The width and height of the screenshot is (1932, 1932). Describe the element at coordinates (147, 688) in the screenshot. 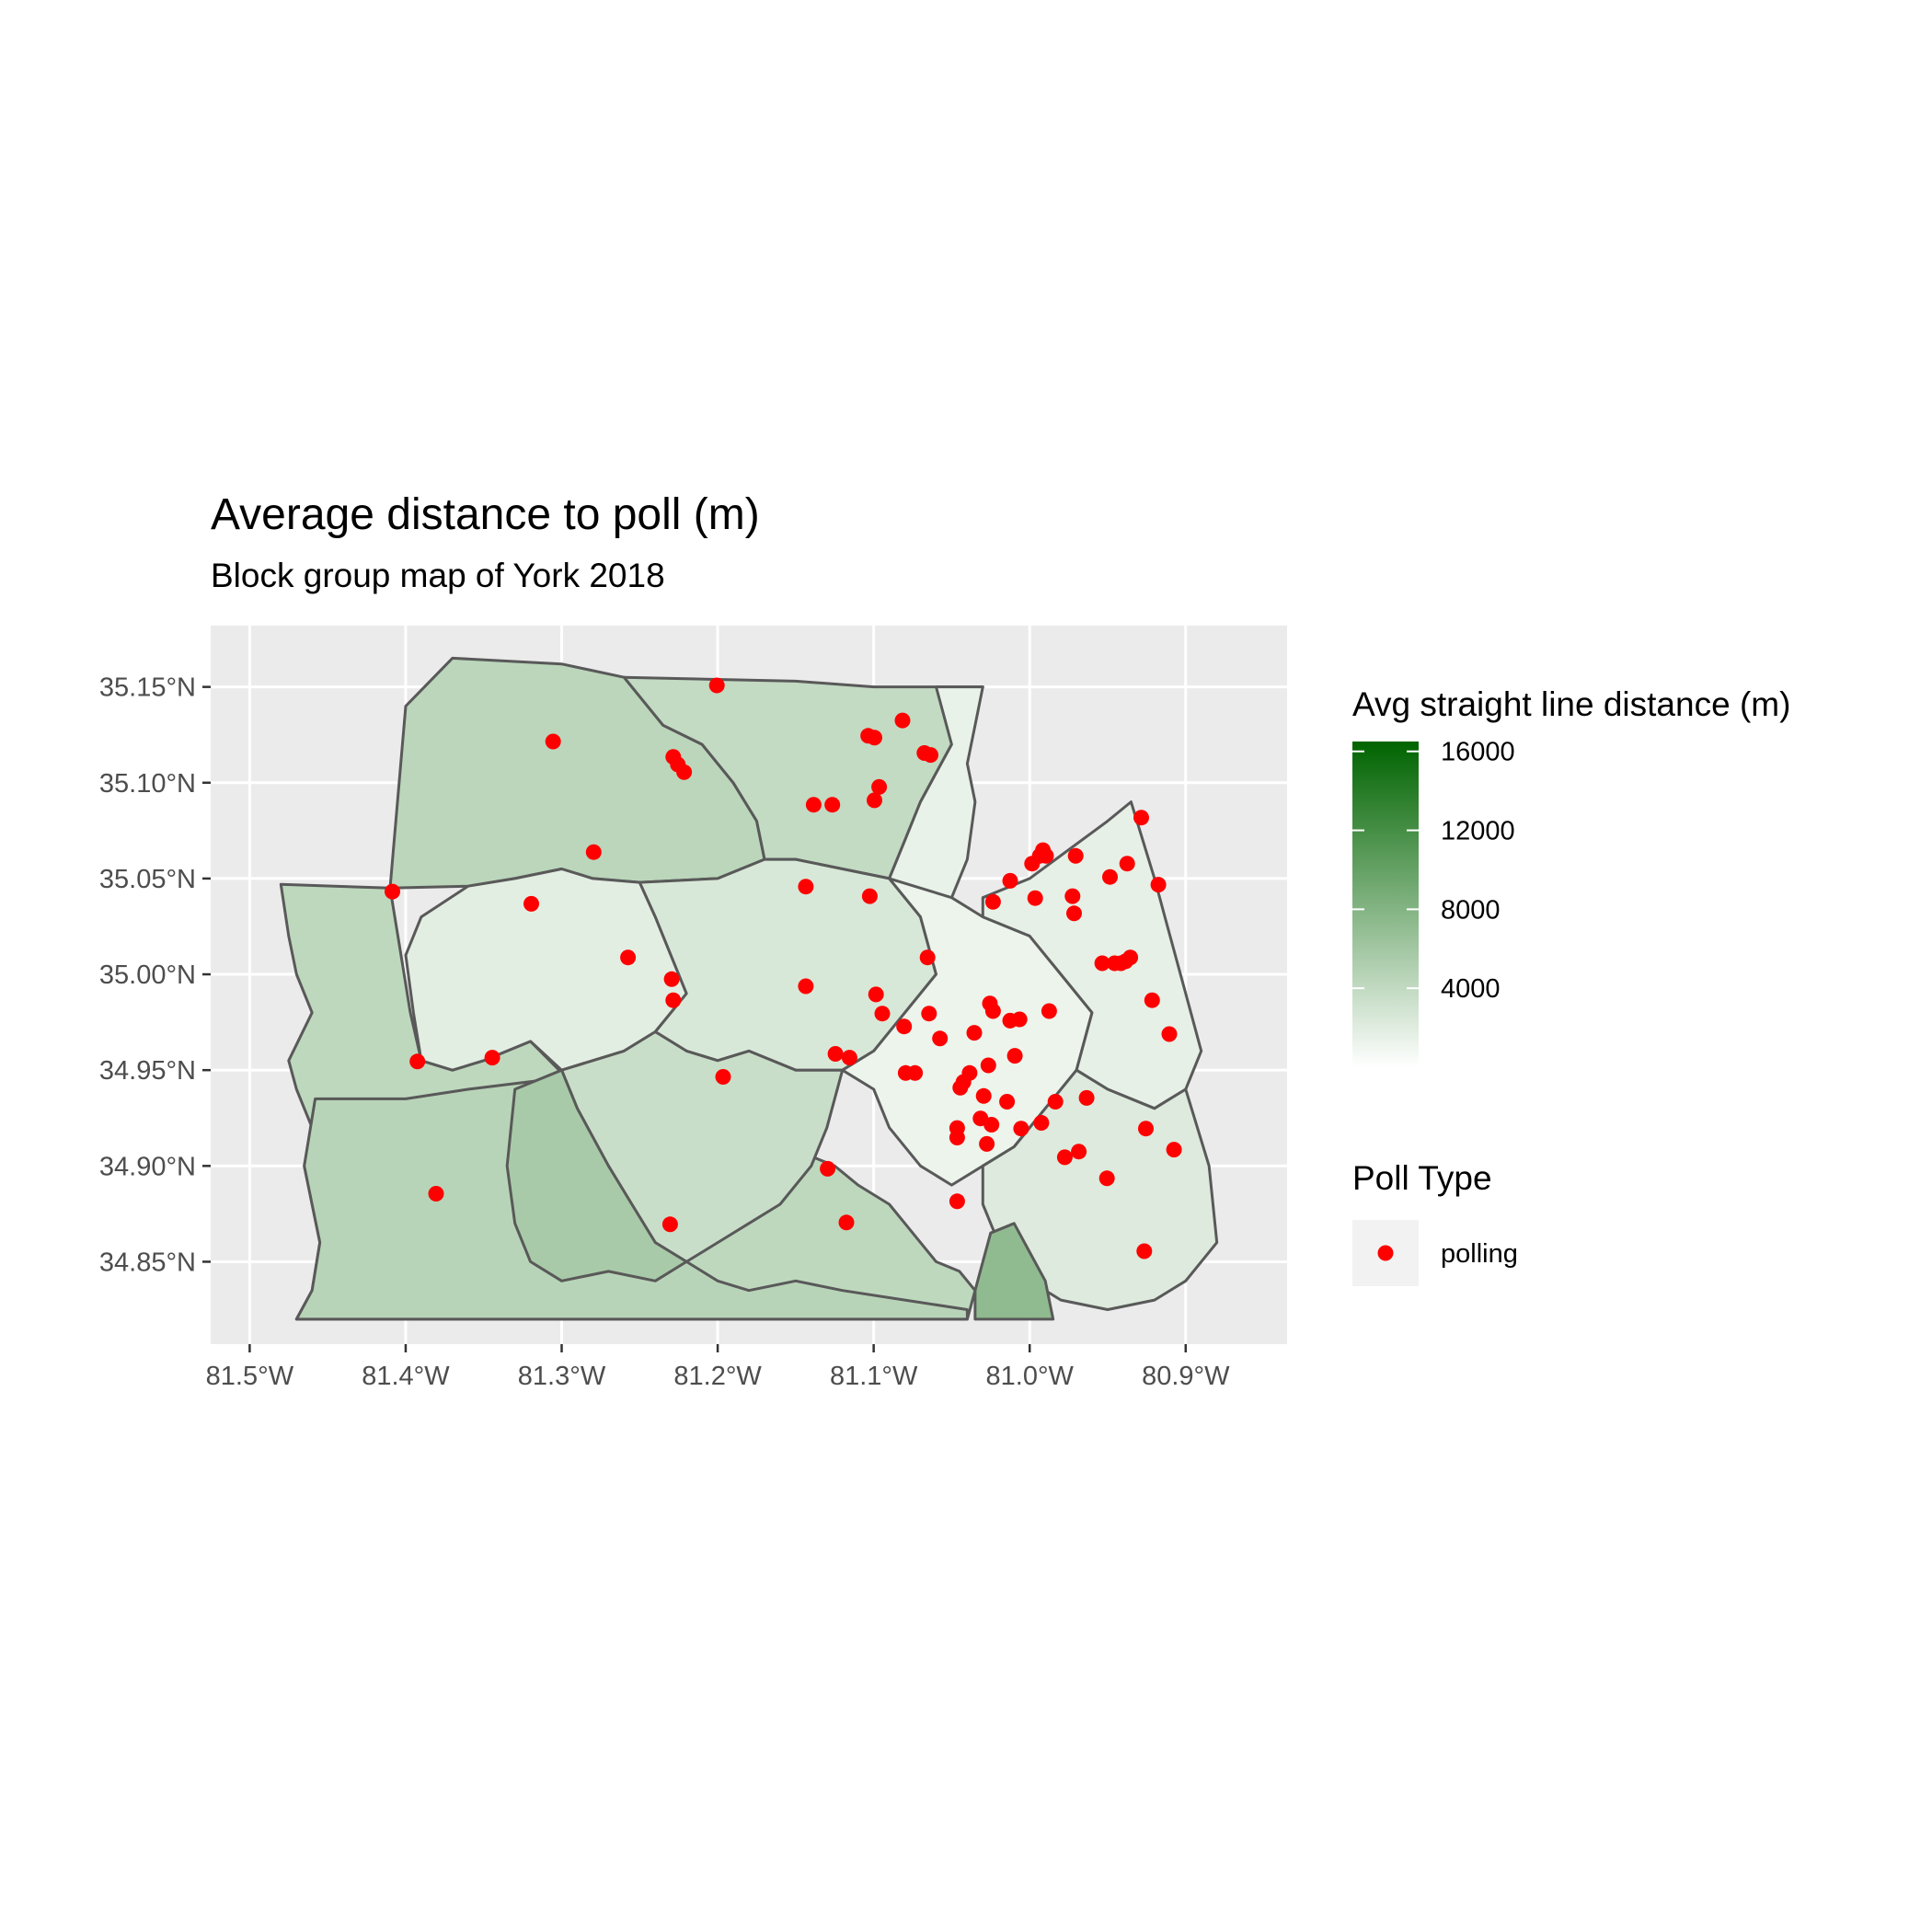

I see `y-tick-label-6: 35.15°N` at that location.